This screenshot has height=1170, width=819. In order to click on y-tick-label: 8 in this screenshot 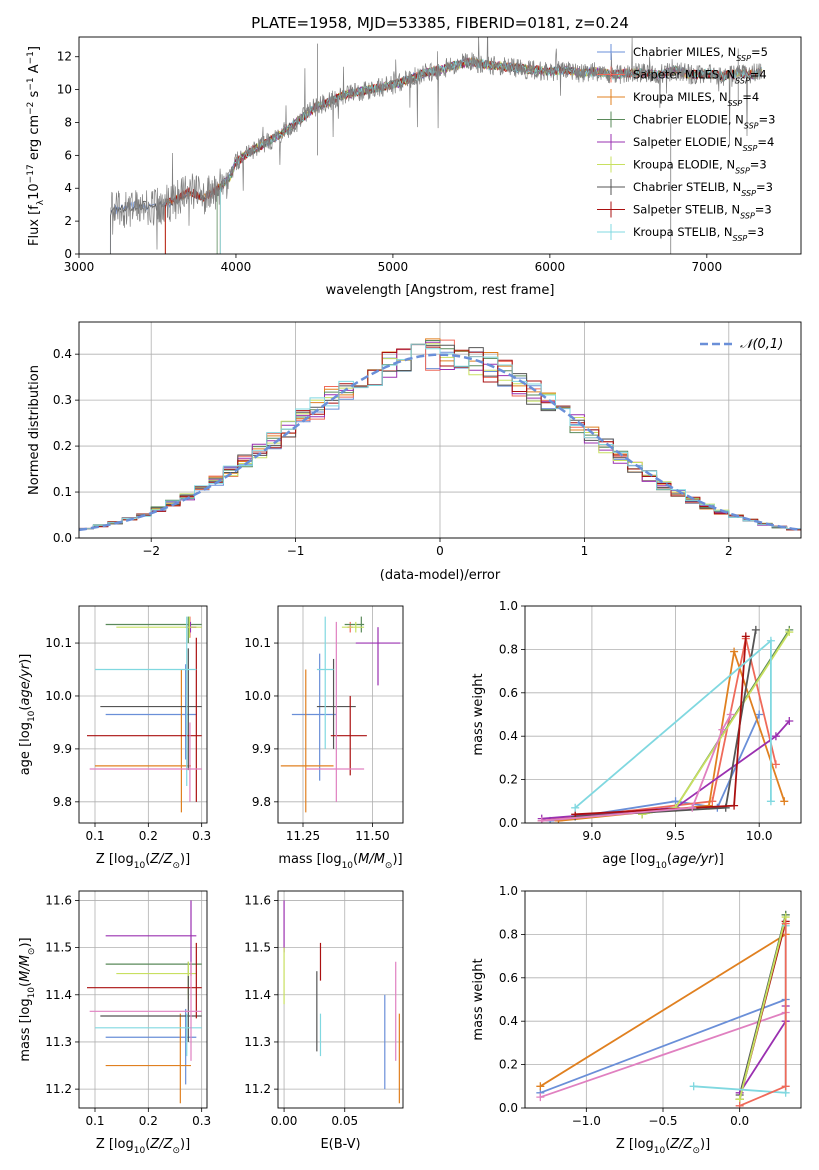, I will do `click(68, 122)`.